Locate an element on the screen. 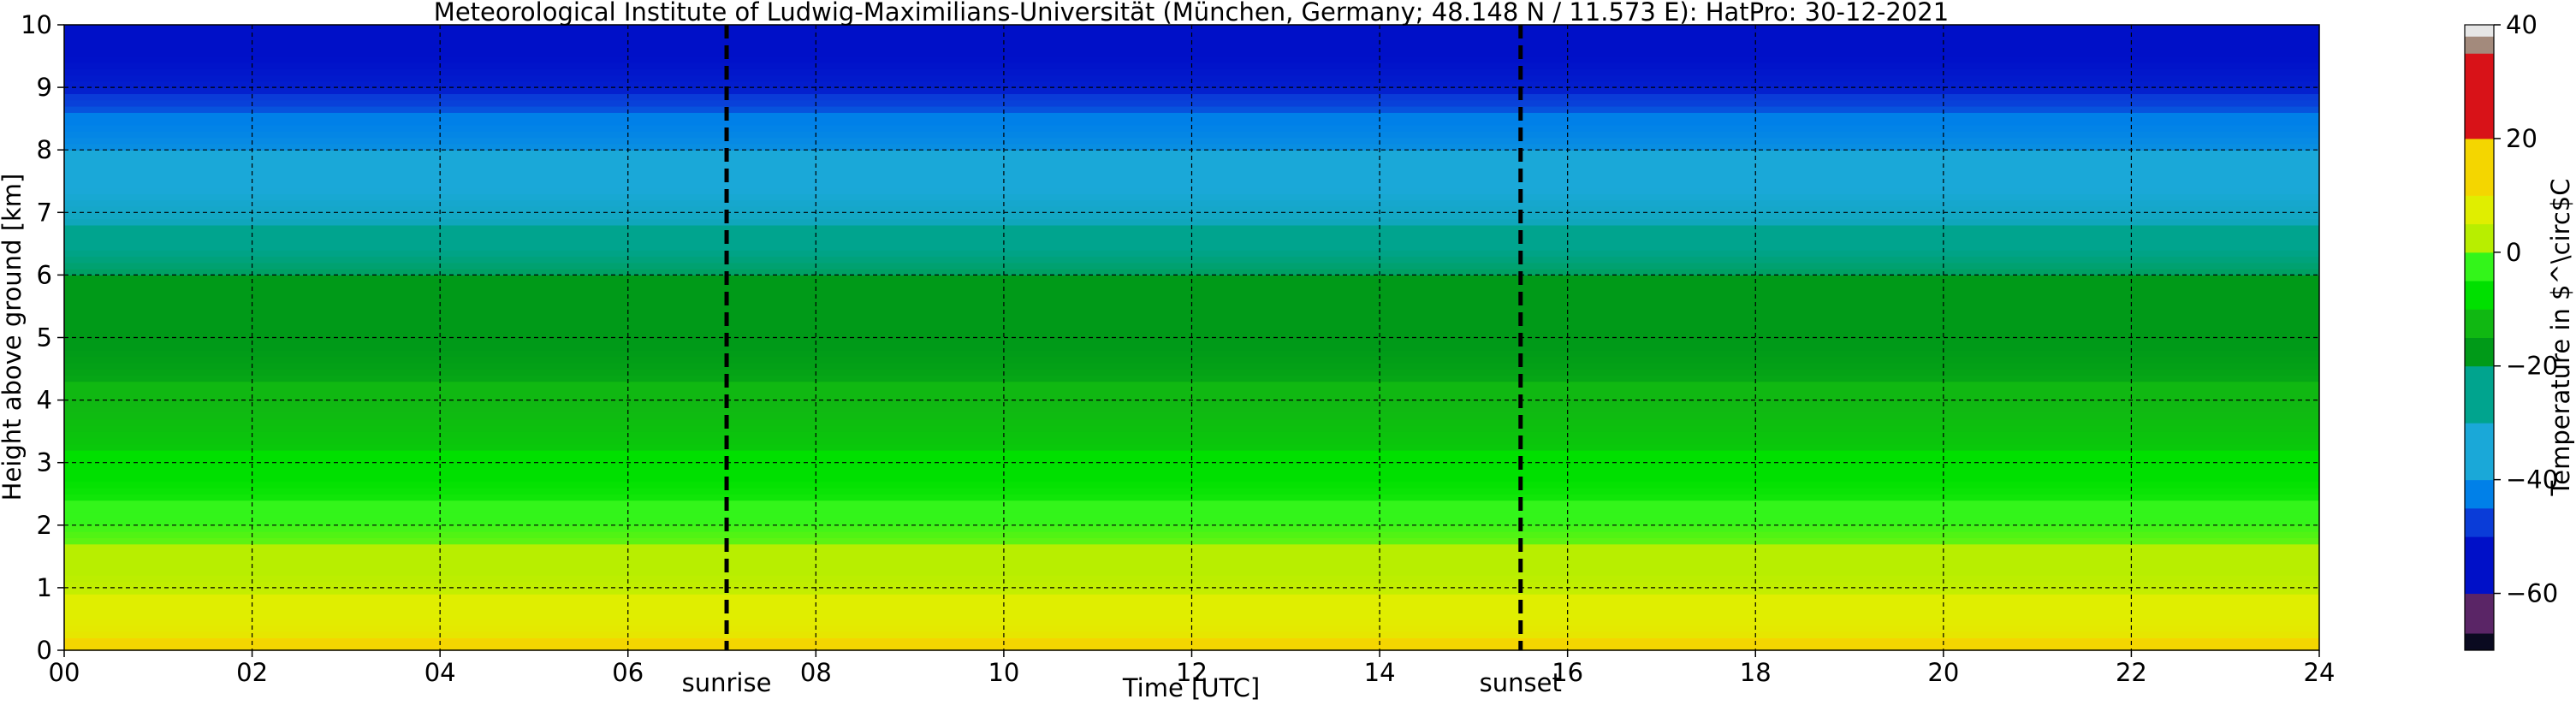 This screenshot has width=2576, height=705. x-tick-label: 18 is located at coordinates (1756, 672).